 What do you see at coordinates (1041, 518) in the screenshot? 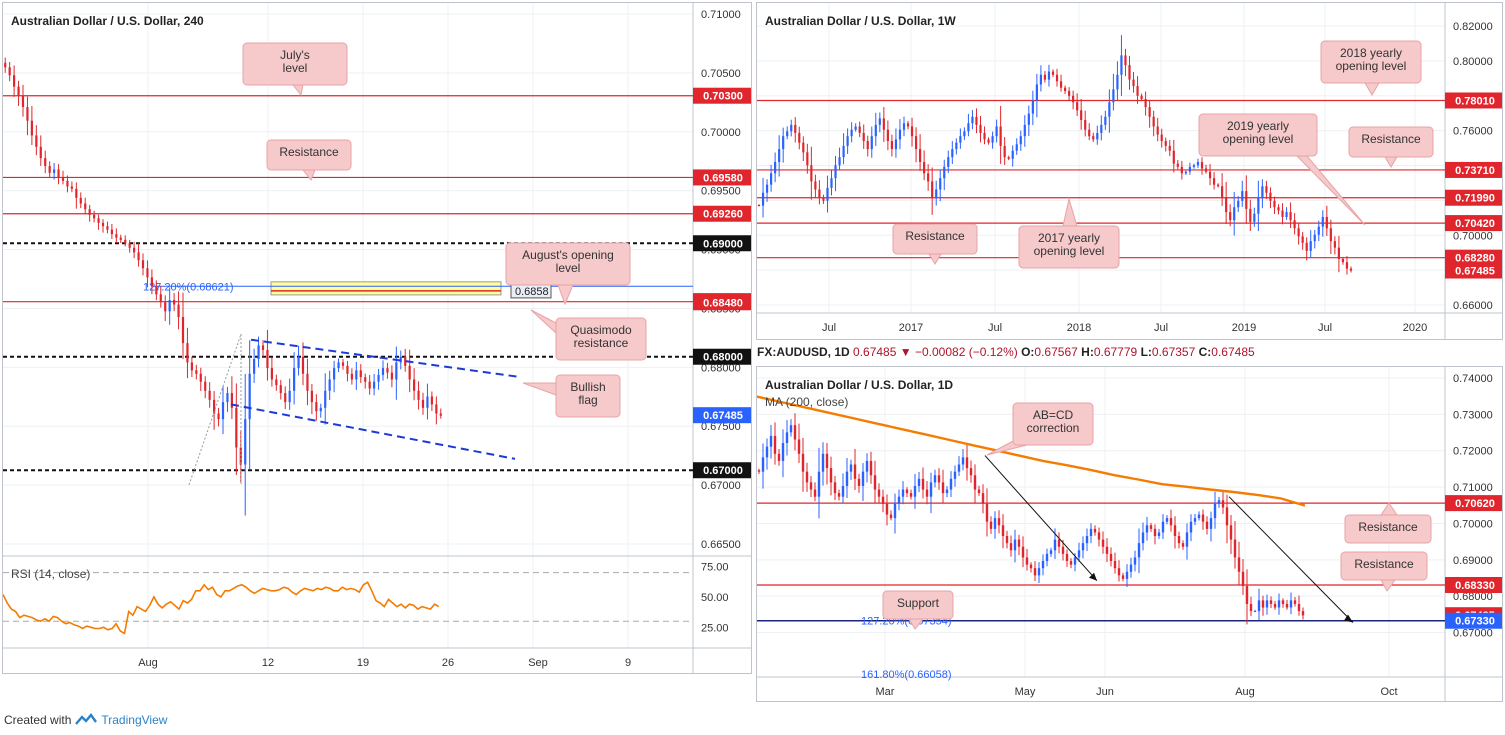
I see `abcd-line` at bounding box center [1041, 518].